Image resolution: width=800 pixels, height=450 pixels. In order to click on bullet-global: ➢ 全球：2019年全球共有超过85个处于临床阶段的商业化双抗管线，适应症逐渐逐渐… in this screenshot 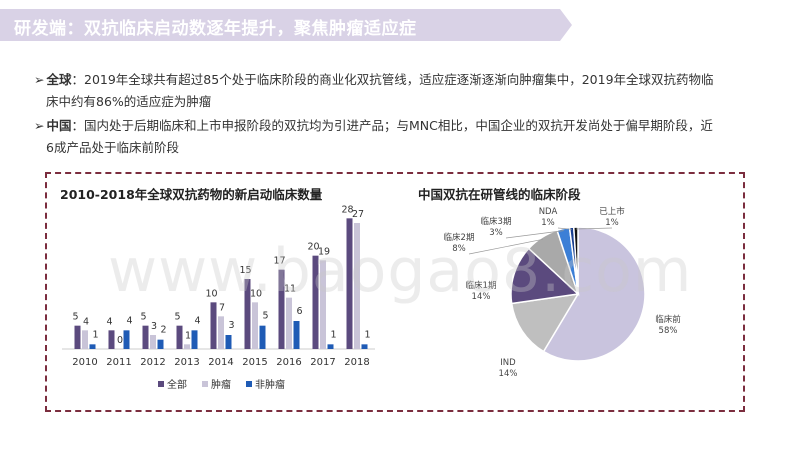, I will do `click(404, 91)`.